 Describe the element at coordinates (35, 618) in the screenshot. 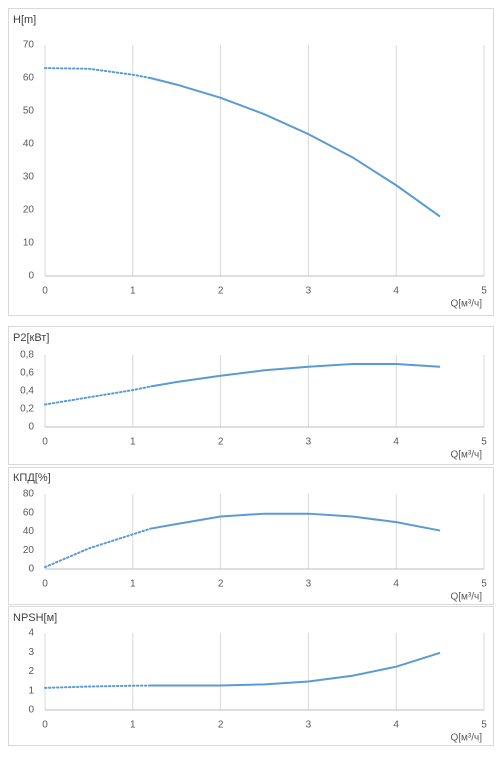

I see `chart-title: NPSH[м]` at that location.